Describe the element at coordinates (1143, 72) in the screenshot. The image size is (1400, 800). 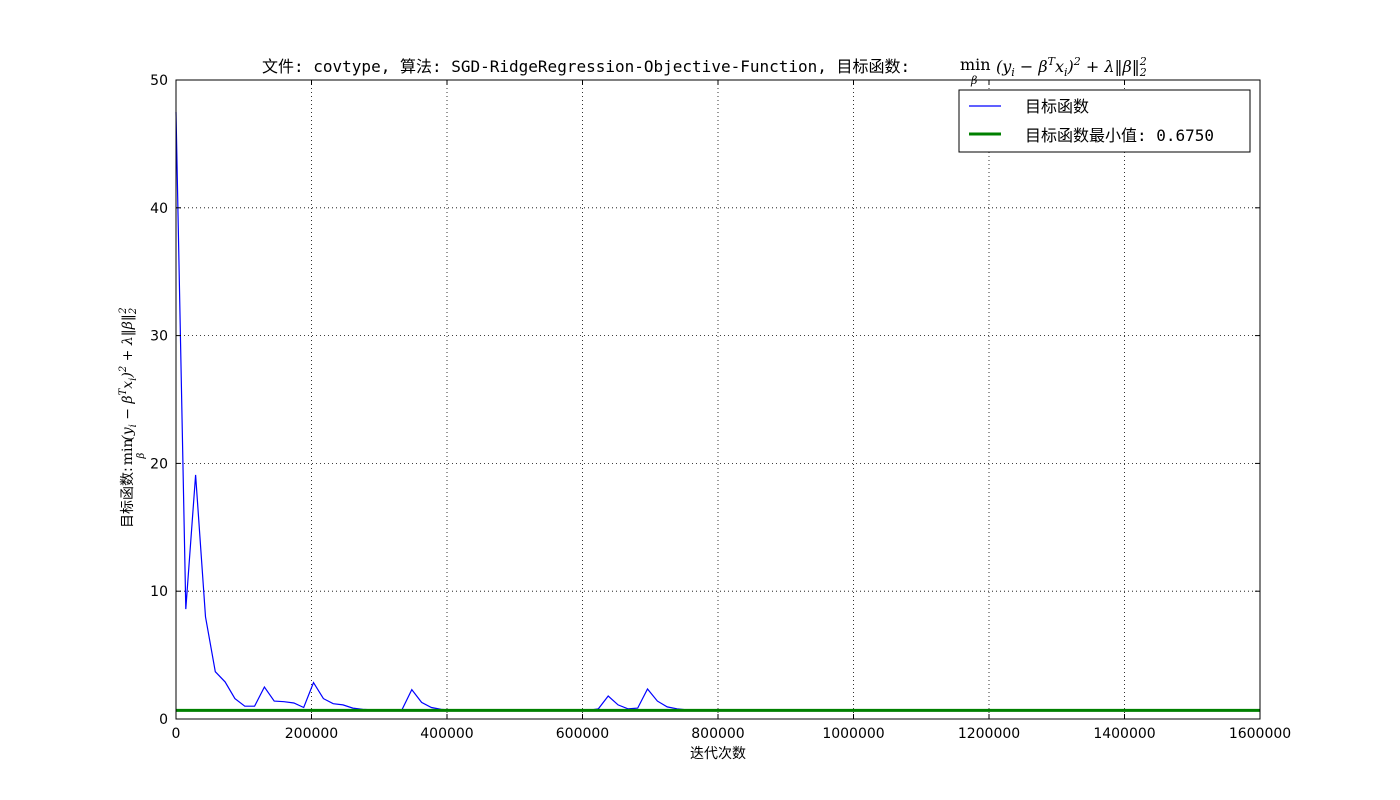
I see `formula-reg-sub: 2` at that location.